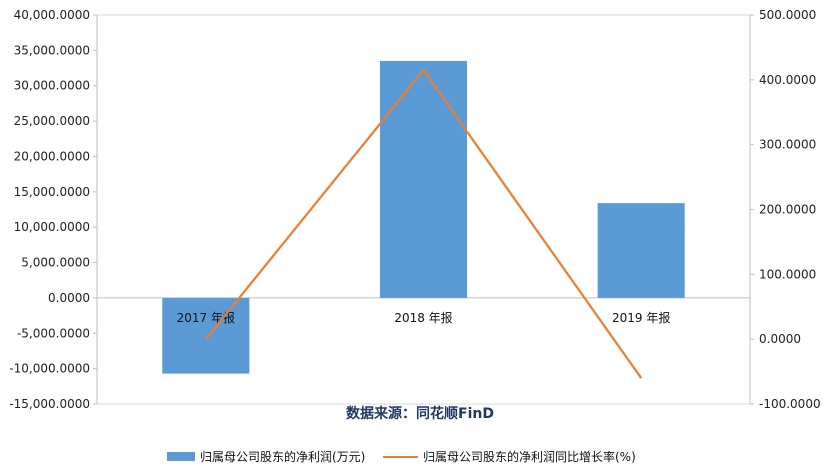  What do you see at coordinates (53, 333) in the screenshot?
I see `left-tick-label: -5,000.0000` at bounding box center [53, 333].